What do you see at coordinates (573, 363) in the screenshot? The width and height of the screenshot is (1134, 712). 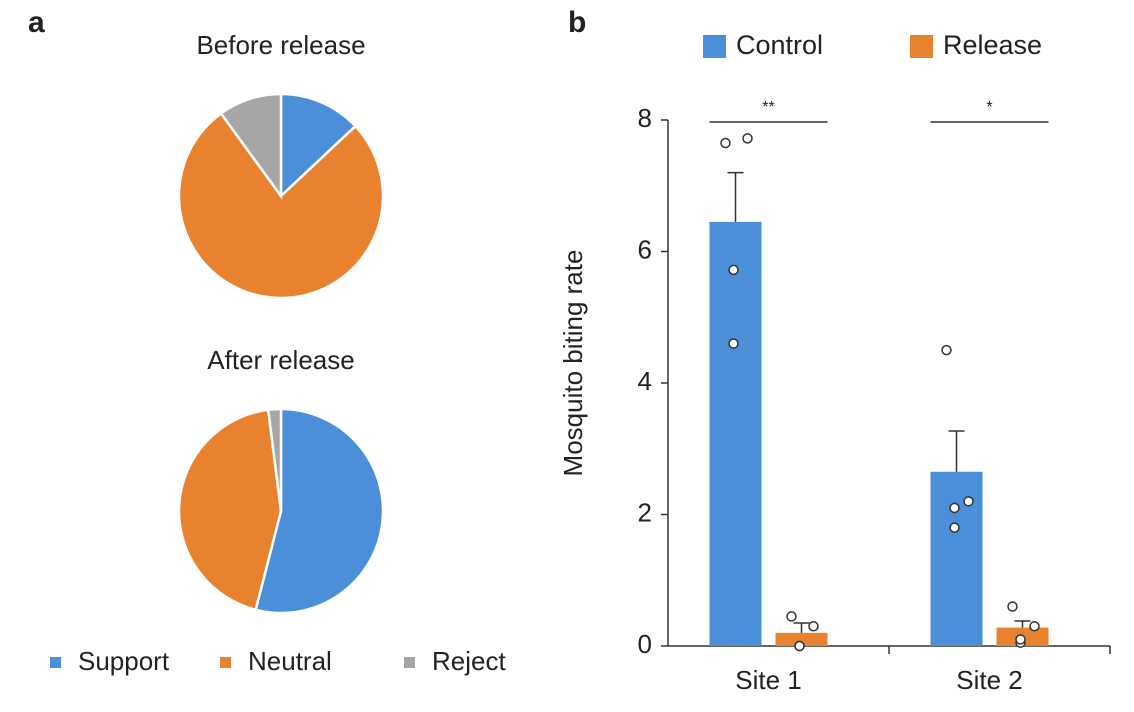 I see `y-axis-label: Mosquito biting rate` at bounding box center [573, 363].